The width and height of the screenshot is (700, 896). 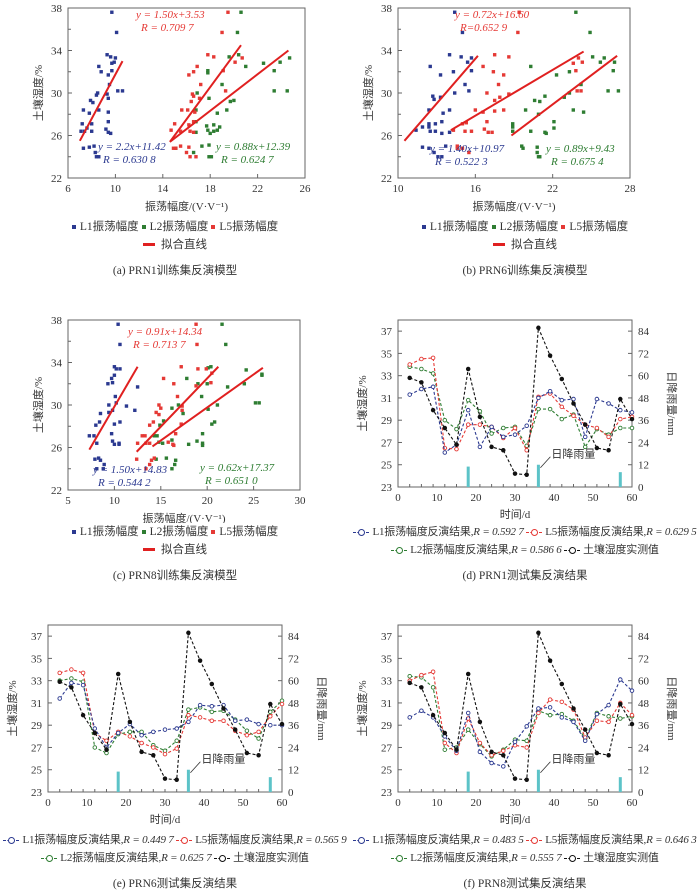 What do you see at coordinates (573, 454) in the screenshot?
I see `rain-label: 日降雨量` at bounding box center [573, 454].